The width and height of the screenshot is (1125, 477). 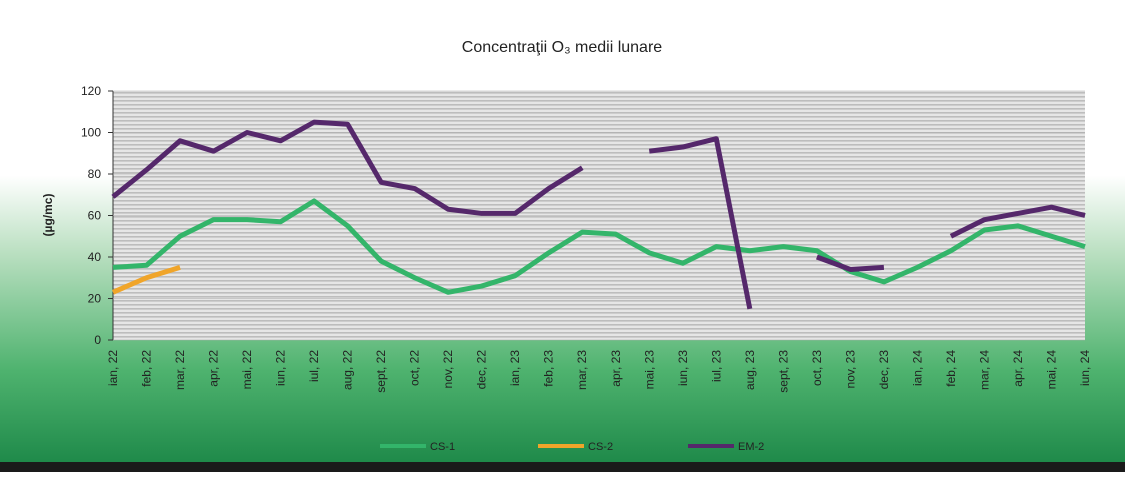 What do you see at coordinates (482, 370) in the screenshot?
I see `x-tick-label: dec, 22` at bounding box center [482, 370].